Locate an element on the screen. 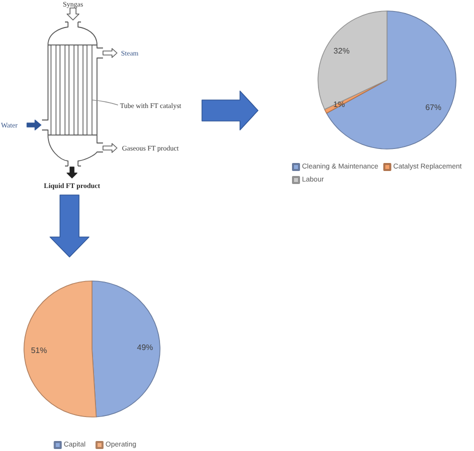 Image resolution: width=474 pixels, height=451 pixels. data-label: 49% is located at coordinates (145, 347).